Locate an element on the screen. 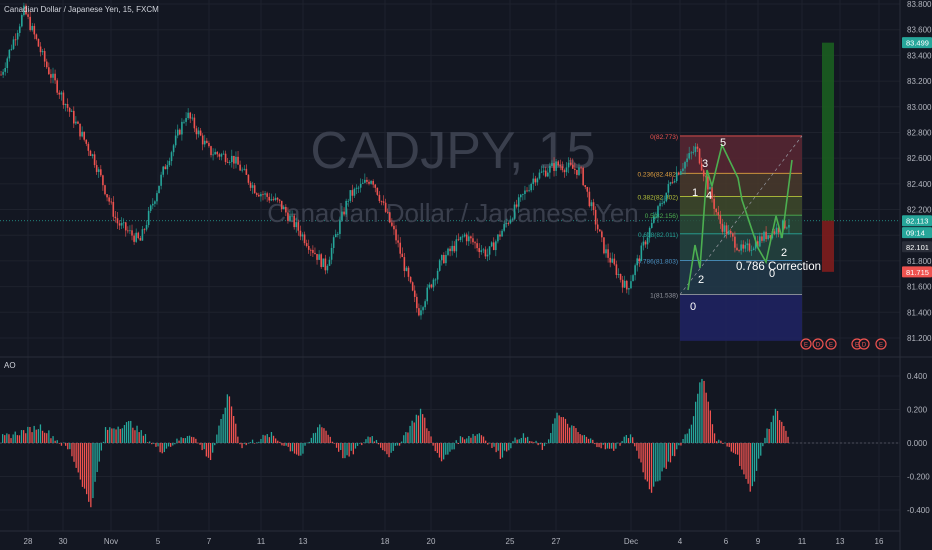  time-tick-label: 11 is located at coordinates (802, 541).